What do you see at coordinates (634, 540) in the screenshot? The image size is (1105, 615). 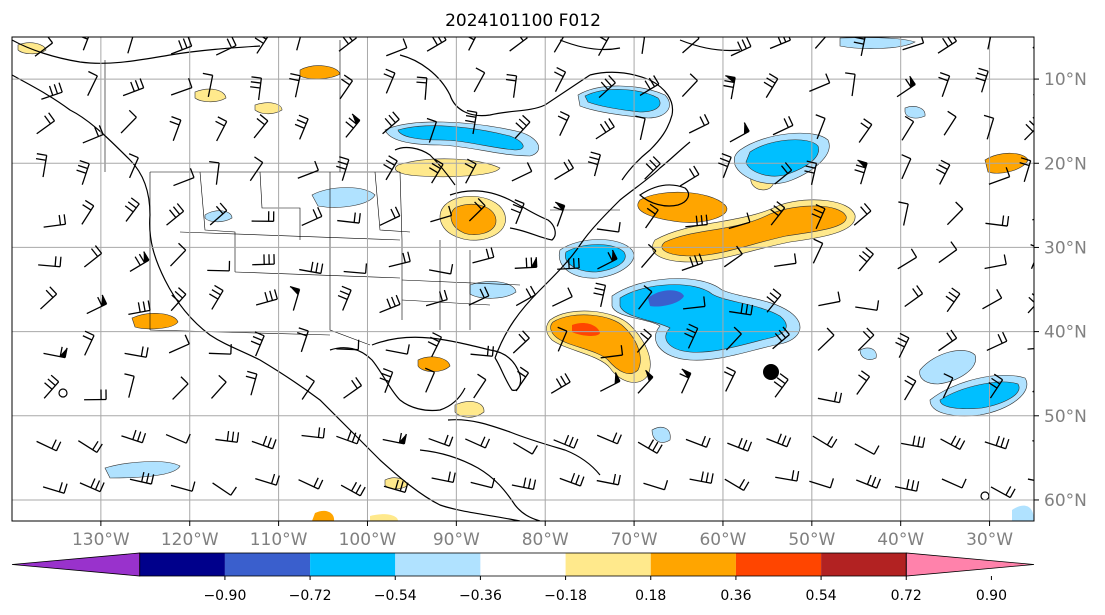 I see `lon-tick-label: 70°W` at bounding box center [634, 540].